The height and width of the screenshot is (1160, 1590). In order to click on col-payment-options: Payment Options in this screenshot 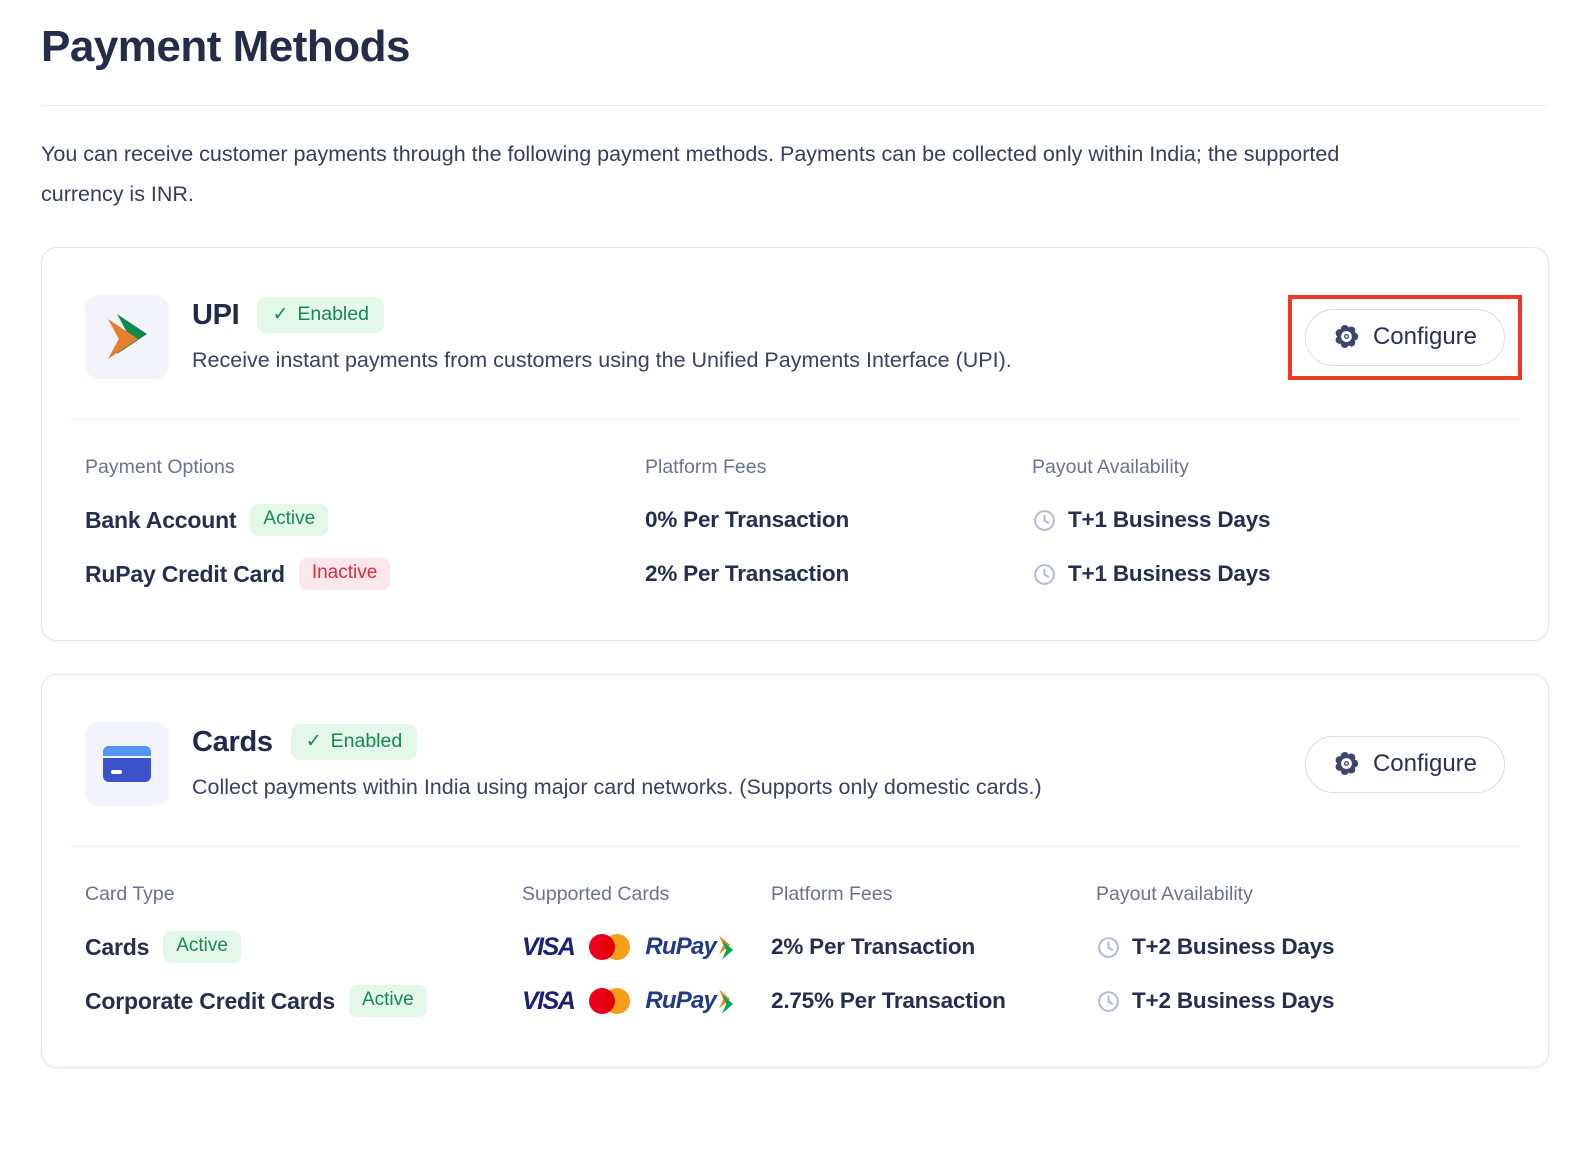, I will do `click(160, 467)`.